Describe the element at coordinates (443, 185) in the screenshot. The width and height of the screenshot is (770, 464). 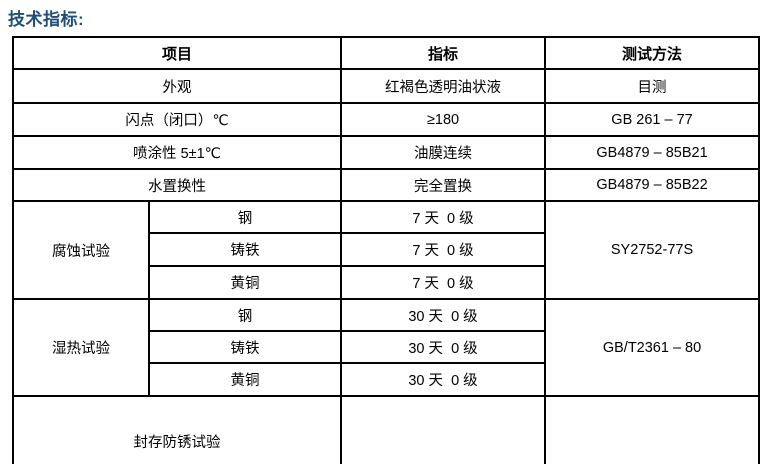
I see `cell-spec: 完全置换` at that location.